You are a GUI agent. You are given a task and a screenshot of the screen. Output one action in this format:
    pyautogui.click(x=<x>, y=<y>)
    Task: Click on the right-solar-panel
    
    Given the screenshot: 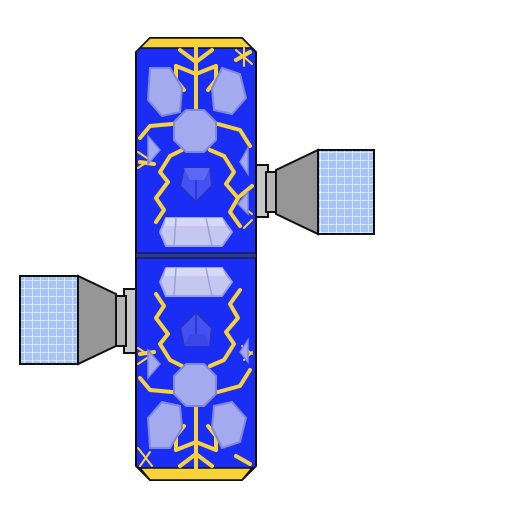 What is the action you would take?
    pyautogui.click(x=346, y=192)
    